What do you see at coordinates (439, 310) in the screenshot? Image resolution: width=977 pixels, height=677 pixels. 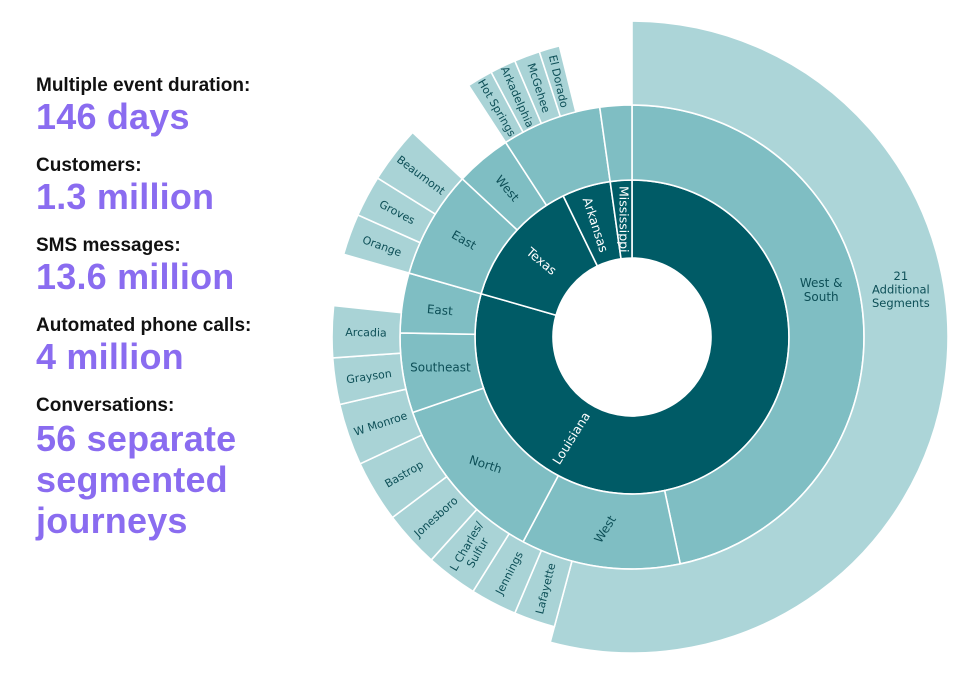 I see `sunburst-label-la-east: East` at bounding box center [439, 310].